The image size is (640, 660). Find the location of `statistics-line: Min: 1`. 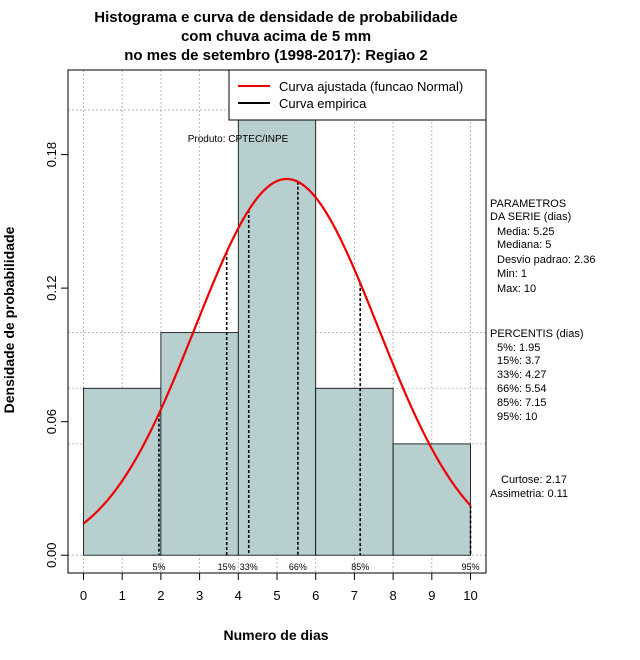

statistics-line: Min: 1 is located at coordinates (512, 274).